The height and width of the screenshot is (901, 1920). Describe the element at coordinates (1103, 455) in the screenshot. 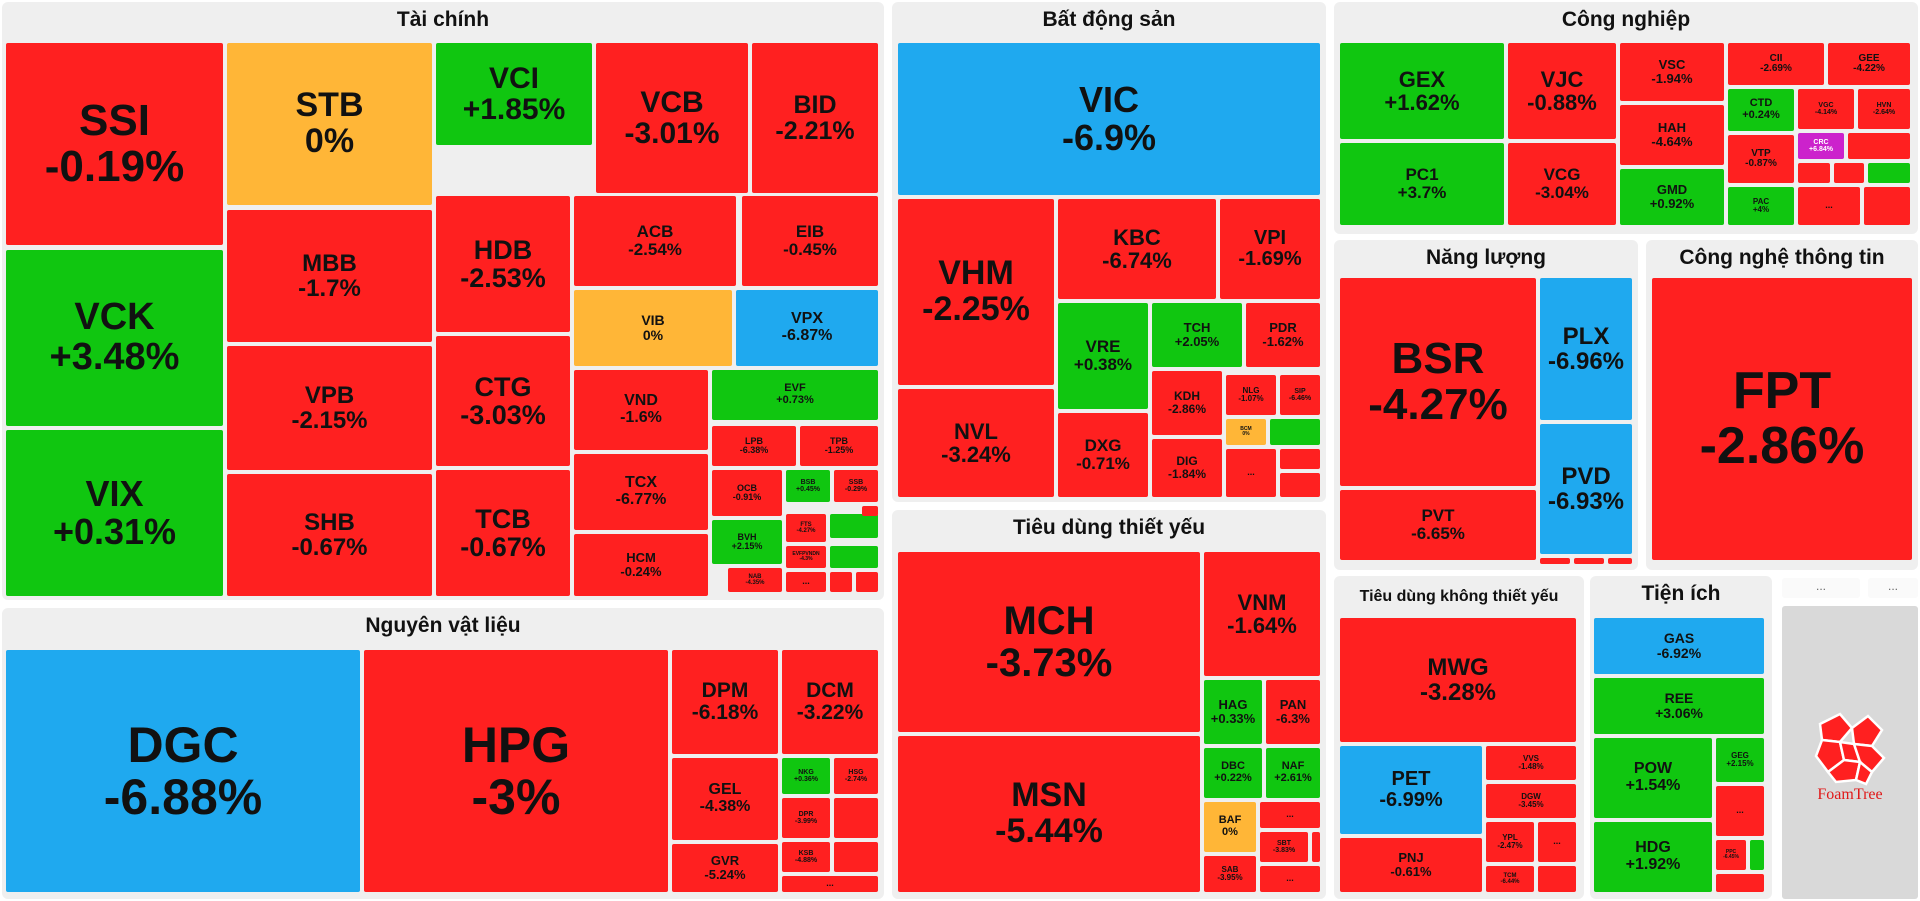

I see `stock-tile-dxg: DXG -0.71%` at that location.